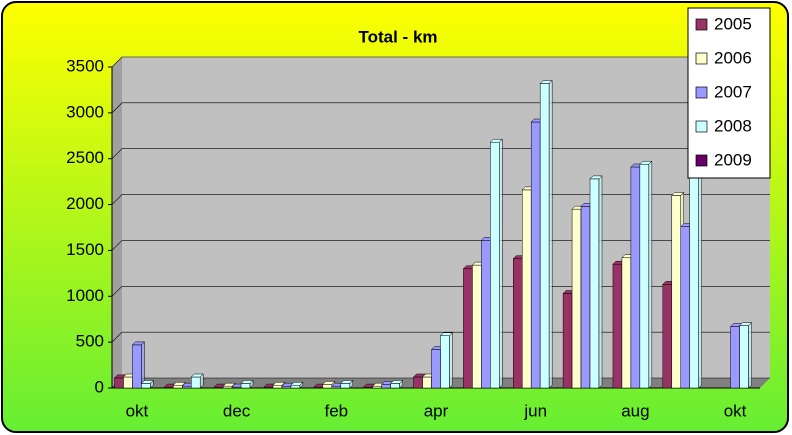 Image resolution: width=792 pixels, height=435 pixels. What do you see at coordinates (336, 410) in the screenshot?
I see `x-tick-label: feb` at bounding box center [336, 410].